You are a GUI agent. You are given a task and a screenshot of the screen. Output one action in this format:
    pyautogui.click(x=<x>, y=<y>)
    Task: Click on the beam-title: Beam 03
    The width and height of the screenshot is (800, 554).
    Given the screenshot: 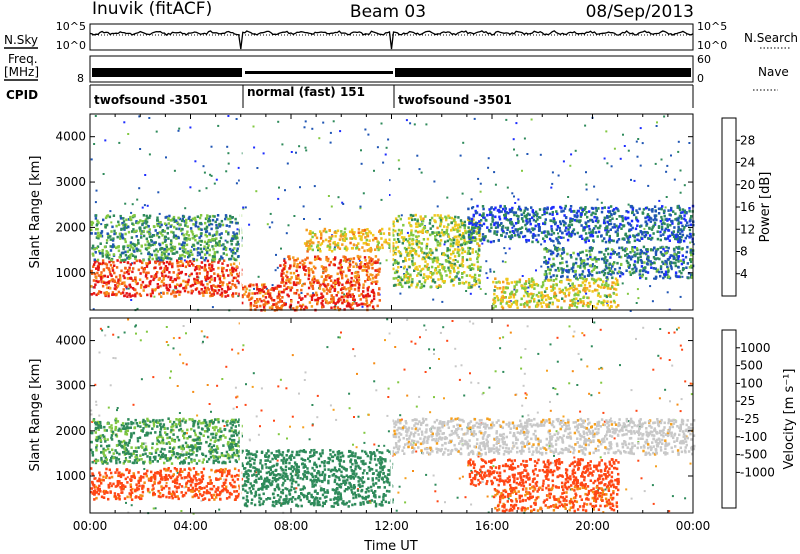 What is the action you would take?
    pyautogui.click(x=388, y=12)
    